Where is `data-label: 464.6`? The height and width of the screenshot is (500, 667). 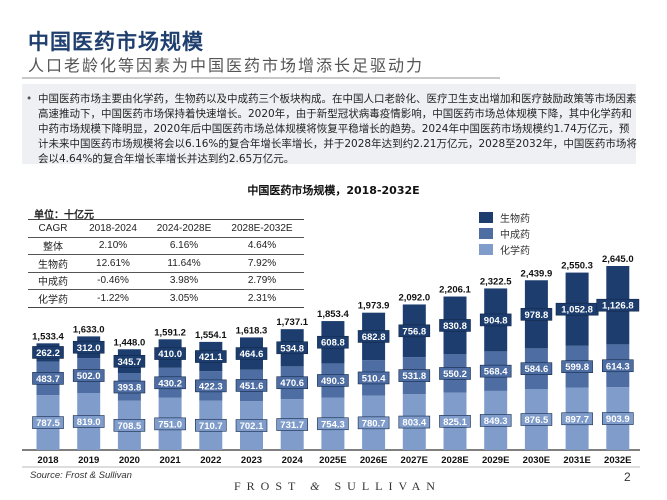 data-label: 464.6 is located at coordinates (252, 354).